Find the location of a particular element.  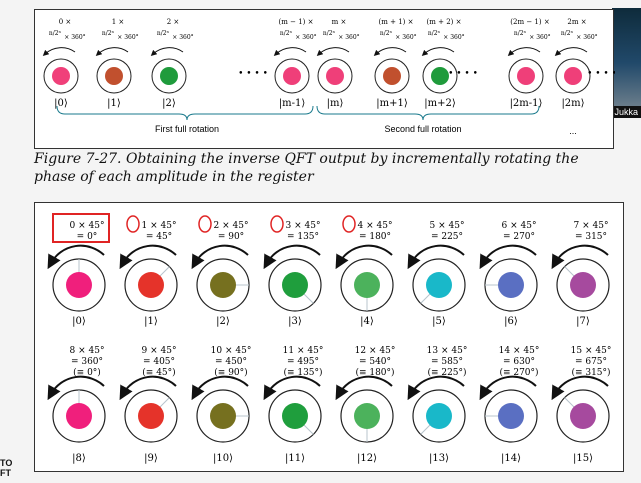

top-state-cell: (m + 1) × n/2ⁿ× 360° |m+1⟩ is located at coordinates (395, 63).